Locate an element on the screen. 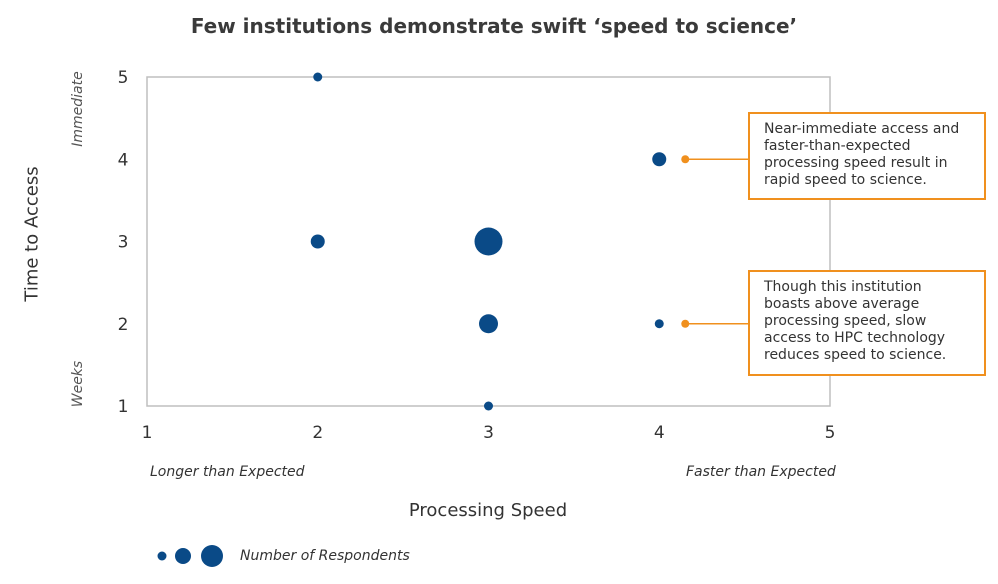 This screenshot has height=584, width=998. y-tick-label: 5 is located at coordinates (123, 78).